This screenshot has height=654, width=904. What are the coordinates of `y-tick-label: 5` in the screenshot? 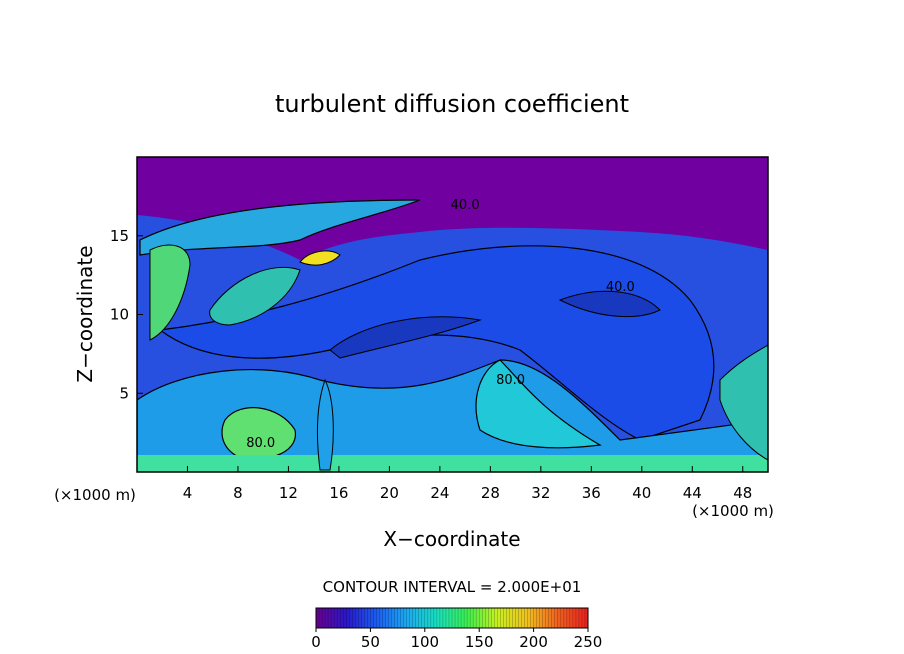 It's located at (124, 393).